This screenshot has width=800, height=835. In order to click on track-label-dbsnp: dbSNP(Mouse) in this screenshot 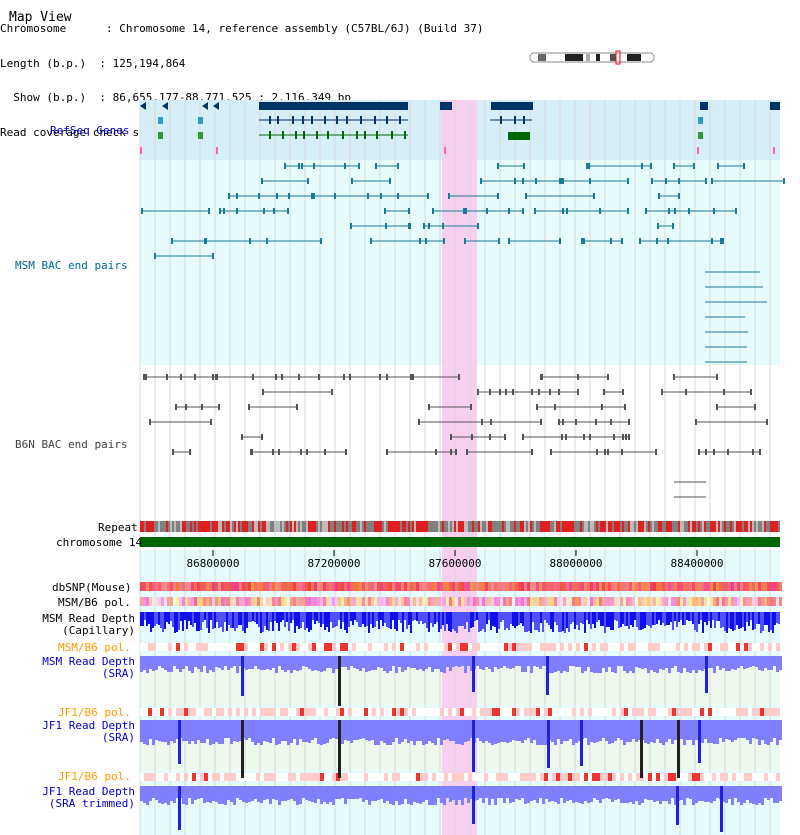, I will do `click(92, 587)`.